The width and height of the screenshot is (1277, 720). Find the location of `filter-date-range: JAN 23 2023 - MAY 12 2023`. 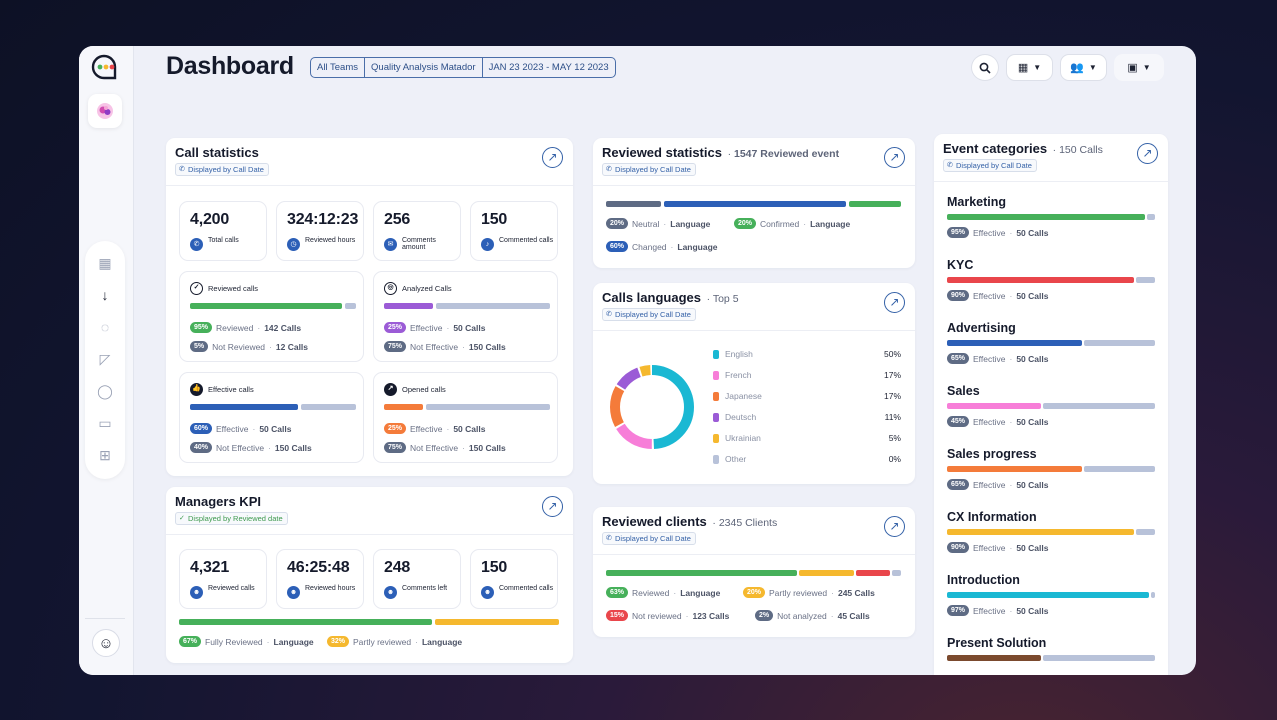

filter-date-range: JAN 23 2023 - MAY 12 2023 is located at coordinates (548, 67).